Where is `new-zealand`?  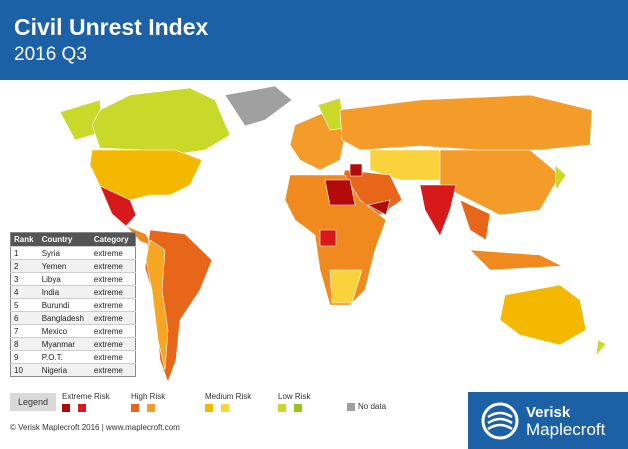
new-zealand is located at coordinates (601, 348).